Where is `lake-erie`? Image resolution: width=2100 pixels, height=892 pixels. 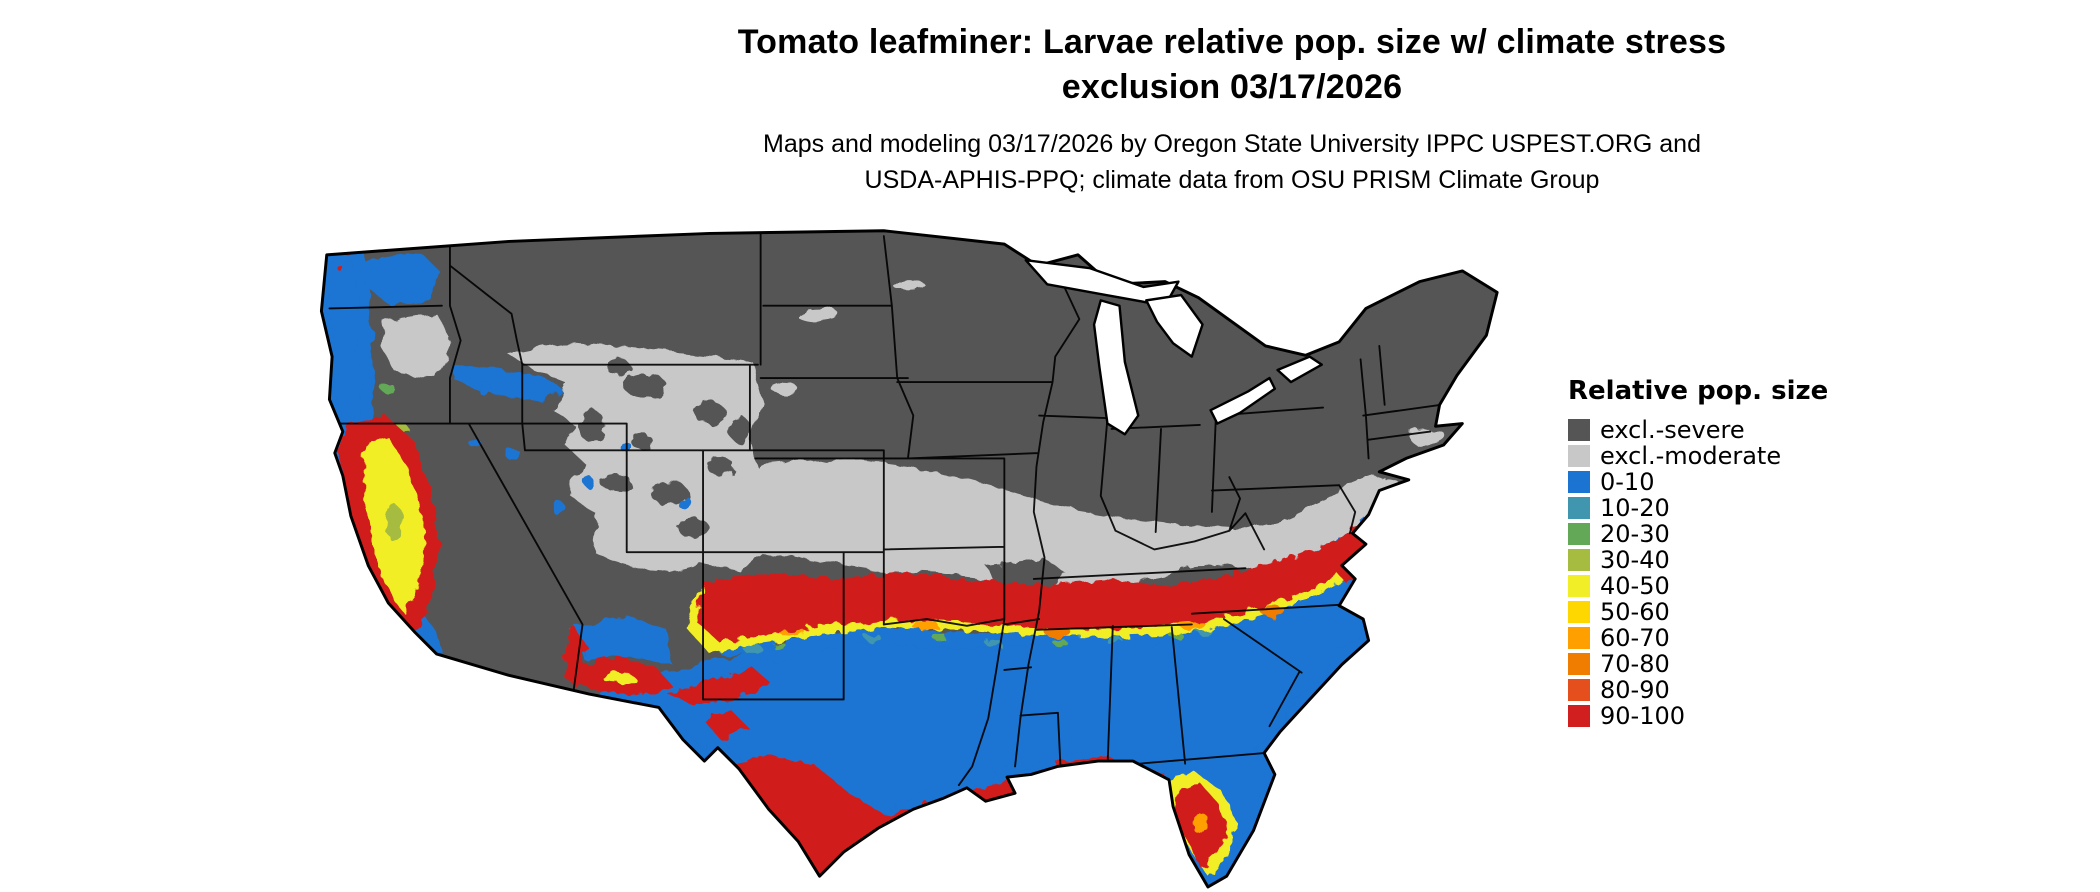 lake-erie is located at coordinates (1243, 400).